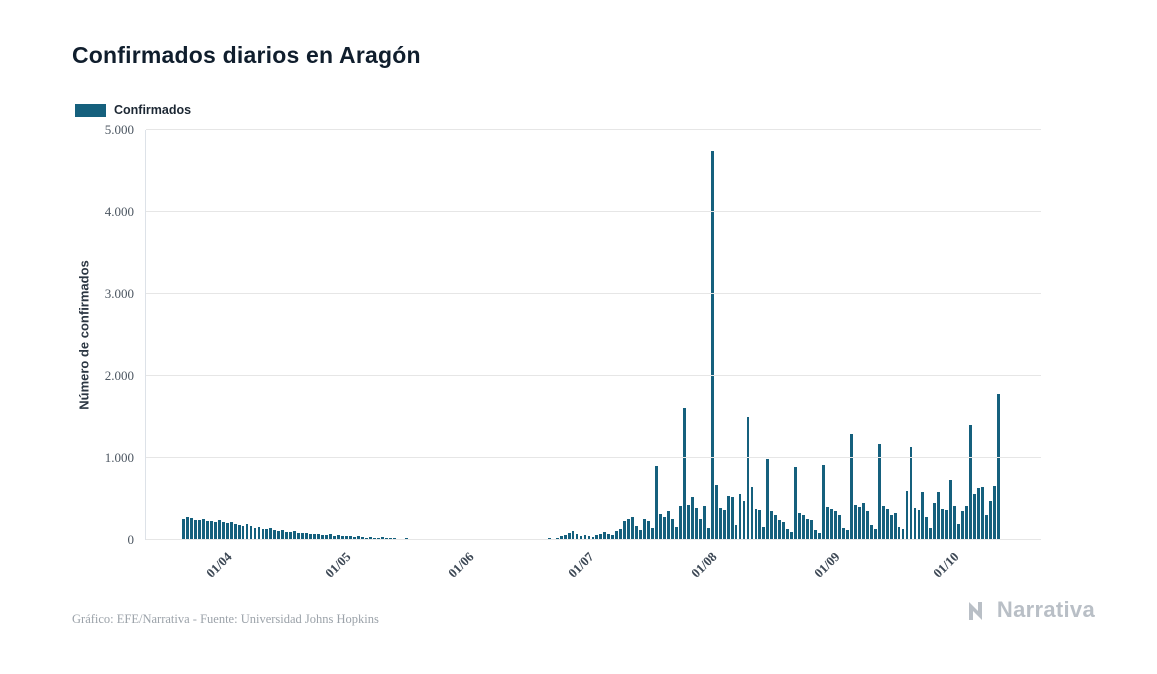  Describe the element at coordinates (133, 110) in the screenshot. I see `legend-item-confirmados: Confirmados` at that location.